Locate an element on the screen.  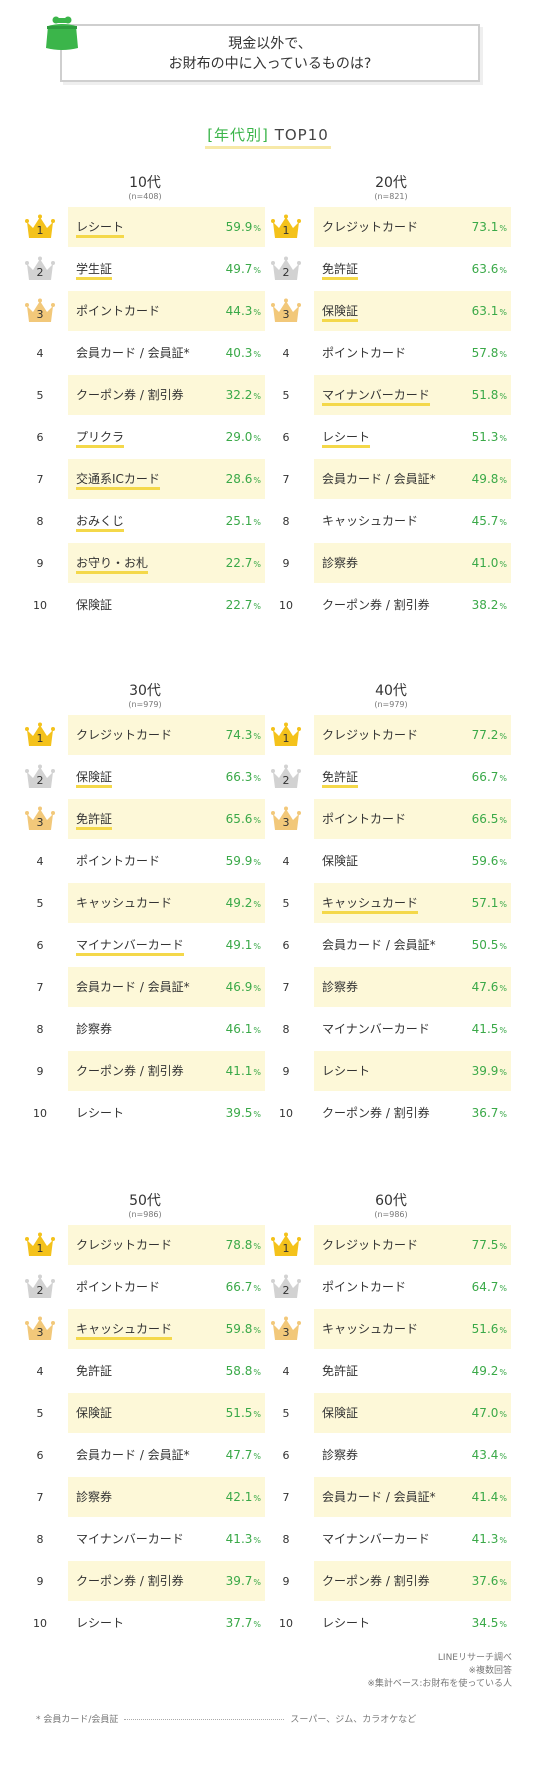
item-label: レシート is located at coordinates (100, 228).